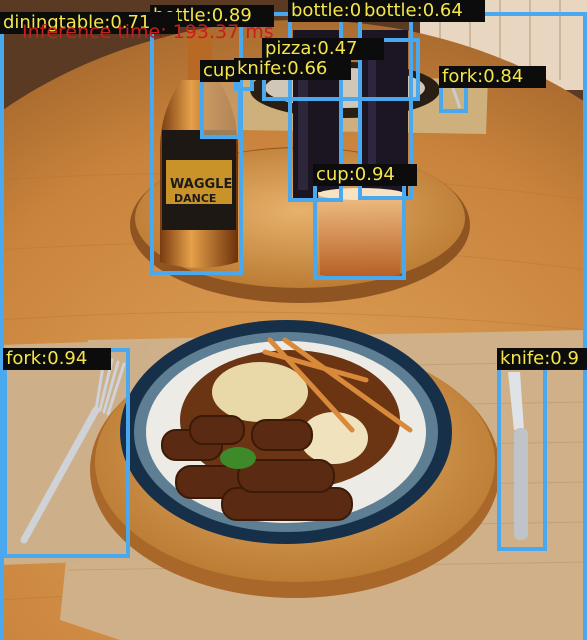  Describe the element at coordinates (365, 175) in the screenshot. I see `cup-label-front: cup:0.94` at that location.